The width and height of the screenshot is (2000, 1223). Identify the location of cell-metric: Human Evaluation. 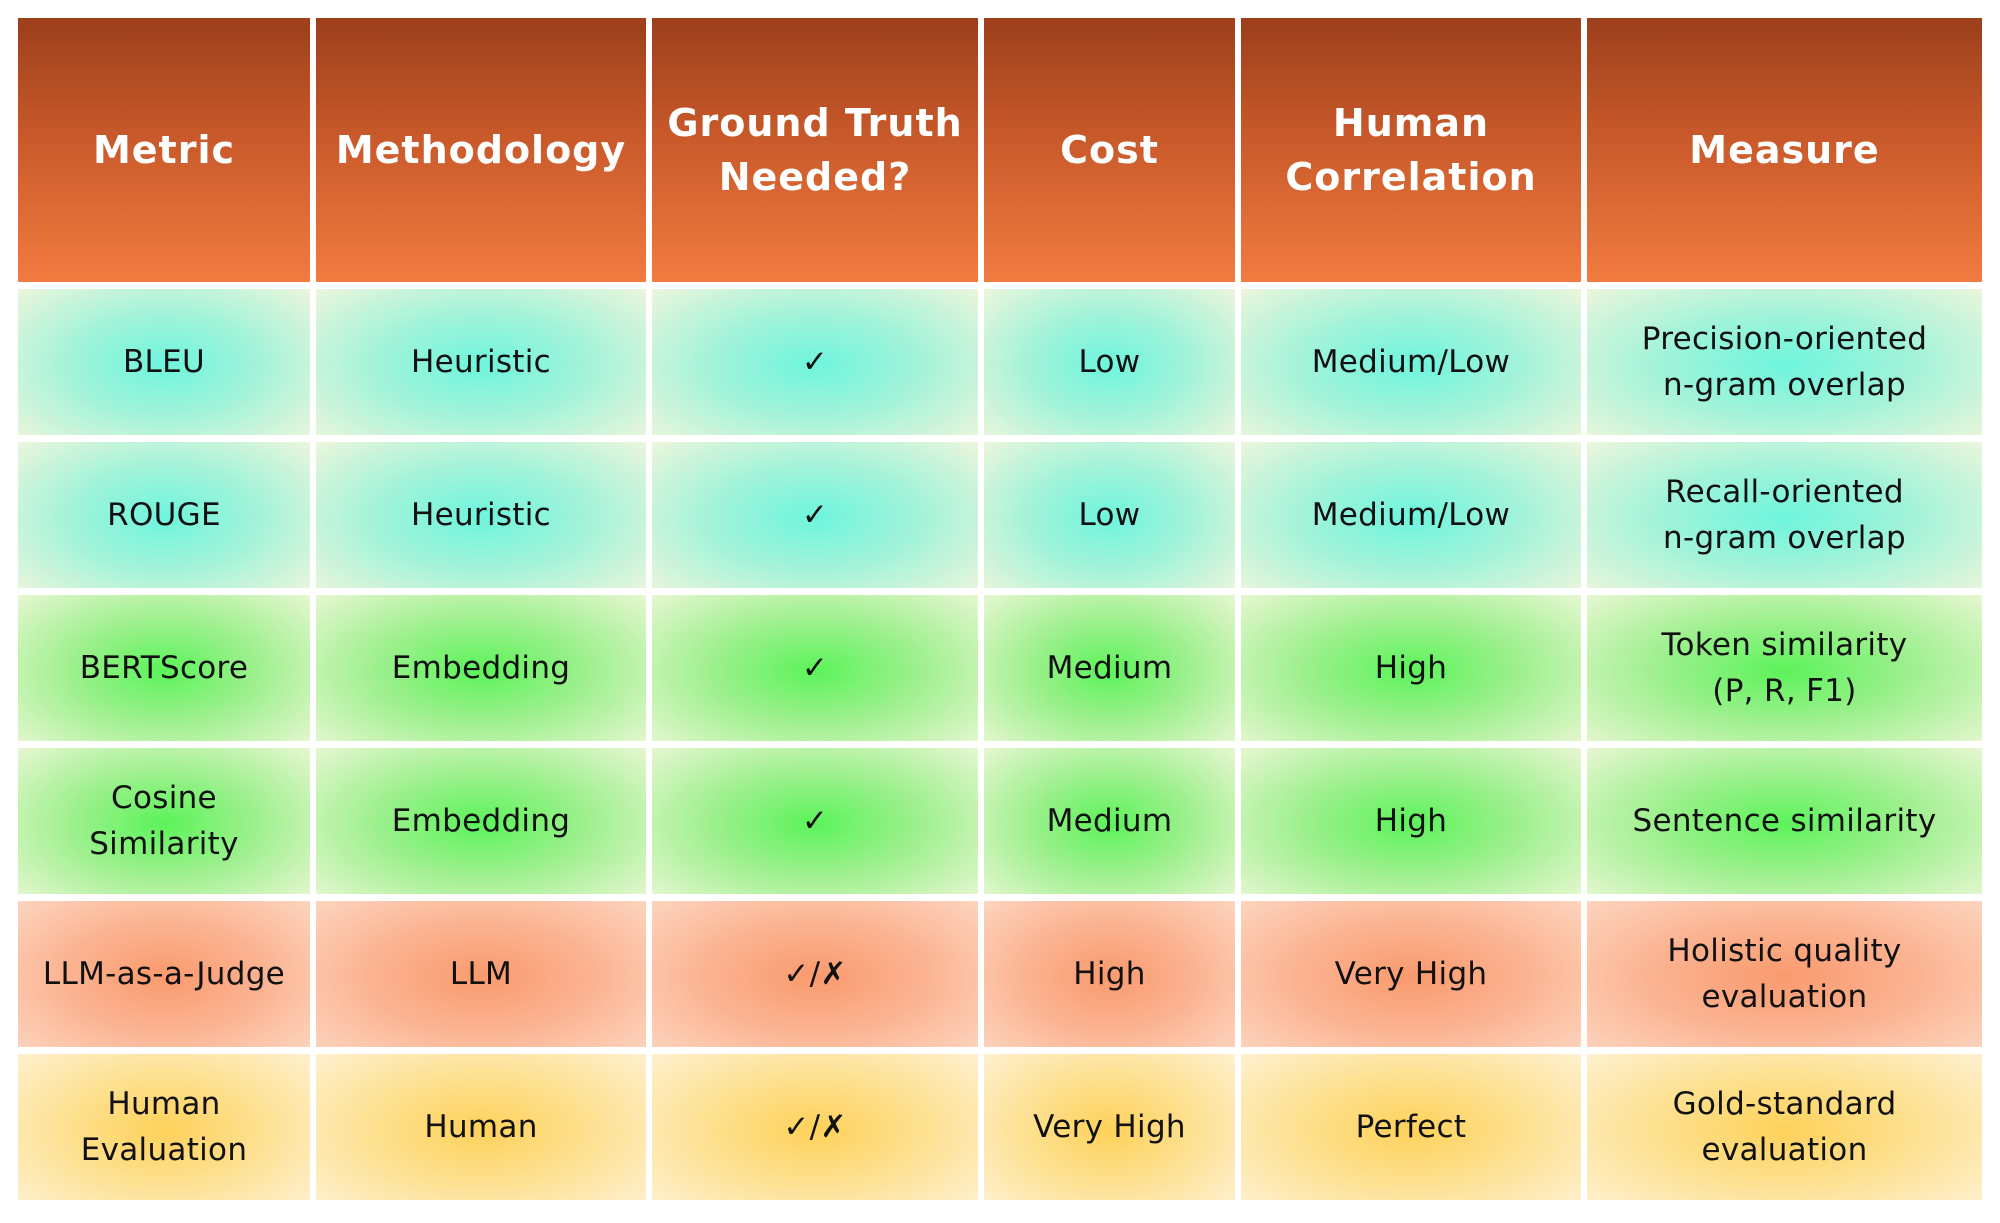
(164, 1127).